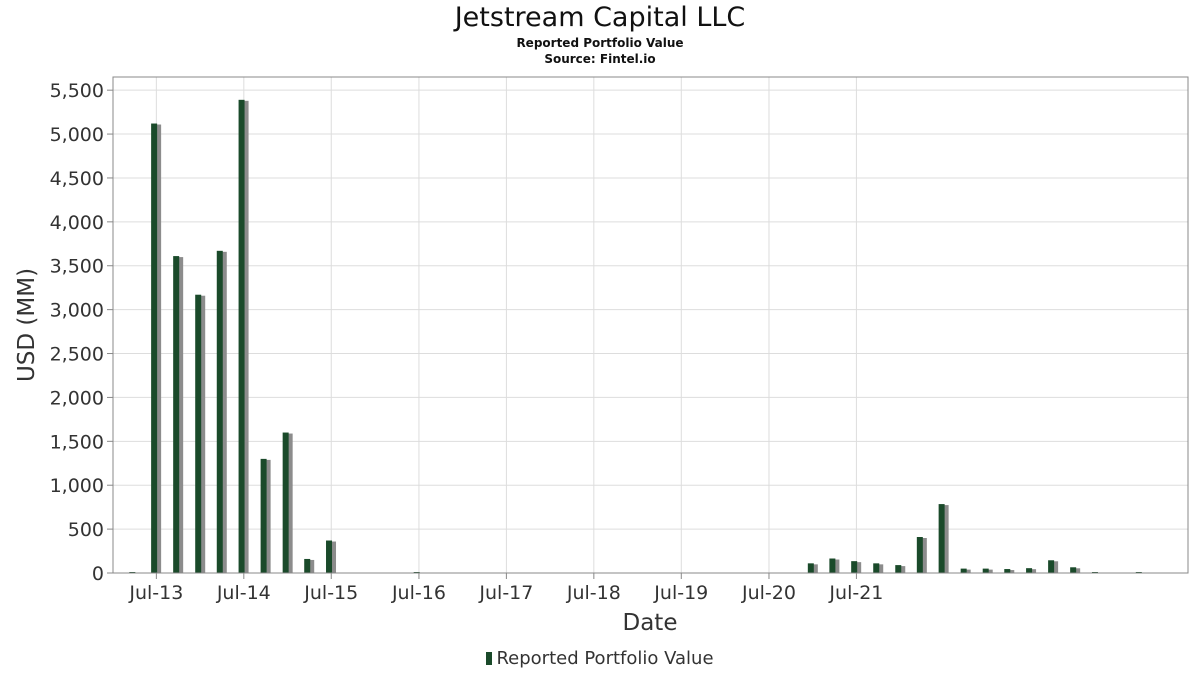 This screenshot has height=675, width=1200. What do you see at coordinates (77, 398) in the screenshot?
I see `y-tick-label: 2,000` at bounding box center [77, 398].